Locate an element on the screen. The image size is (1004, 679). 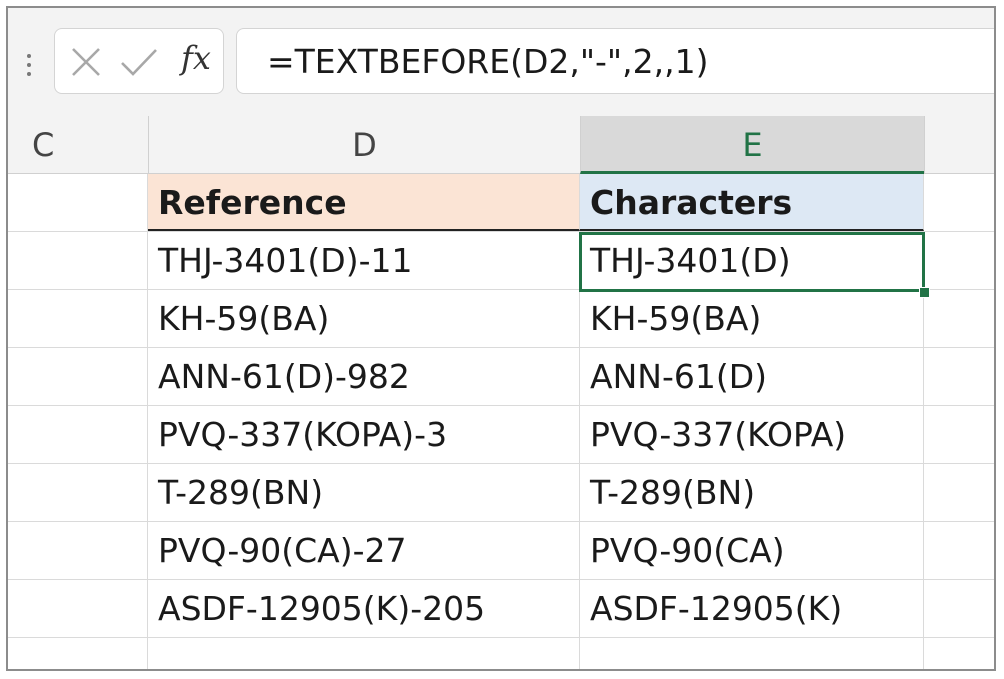
reference-cell: THJ-3401(D)-11 is located at coordinates (364, 260).